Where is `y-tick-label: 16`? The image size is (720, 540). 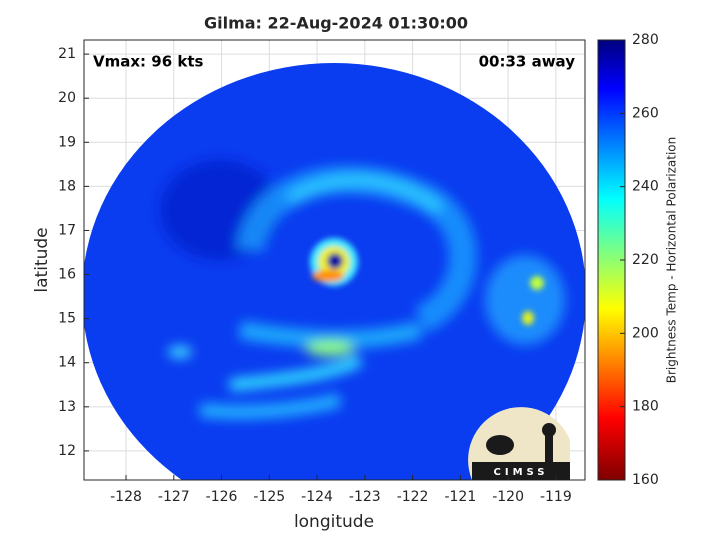
y-tick-label: 16 is located at coordinates (67, 275).